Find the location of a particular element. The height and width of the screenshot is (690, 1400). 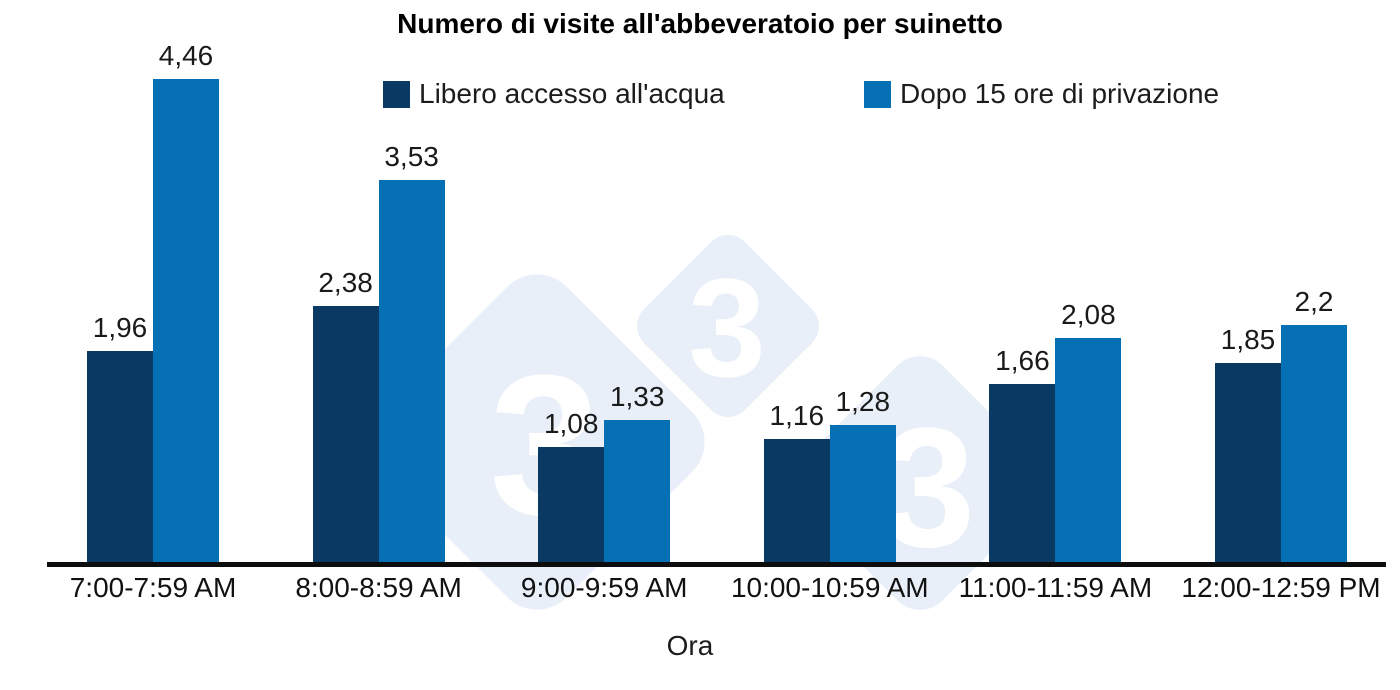

x-tick-label-1: 8:00-8:59 AM is located at coordinates (378, 587).